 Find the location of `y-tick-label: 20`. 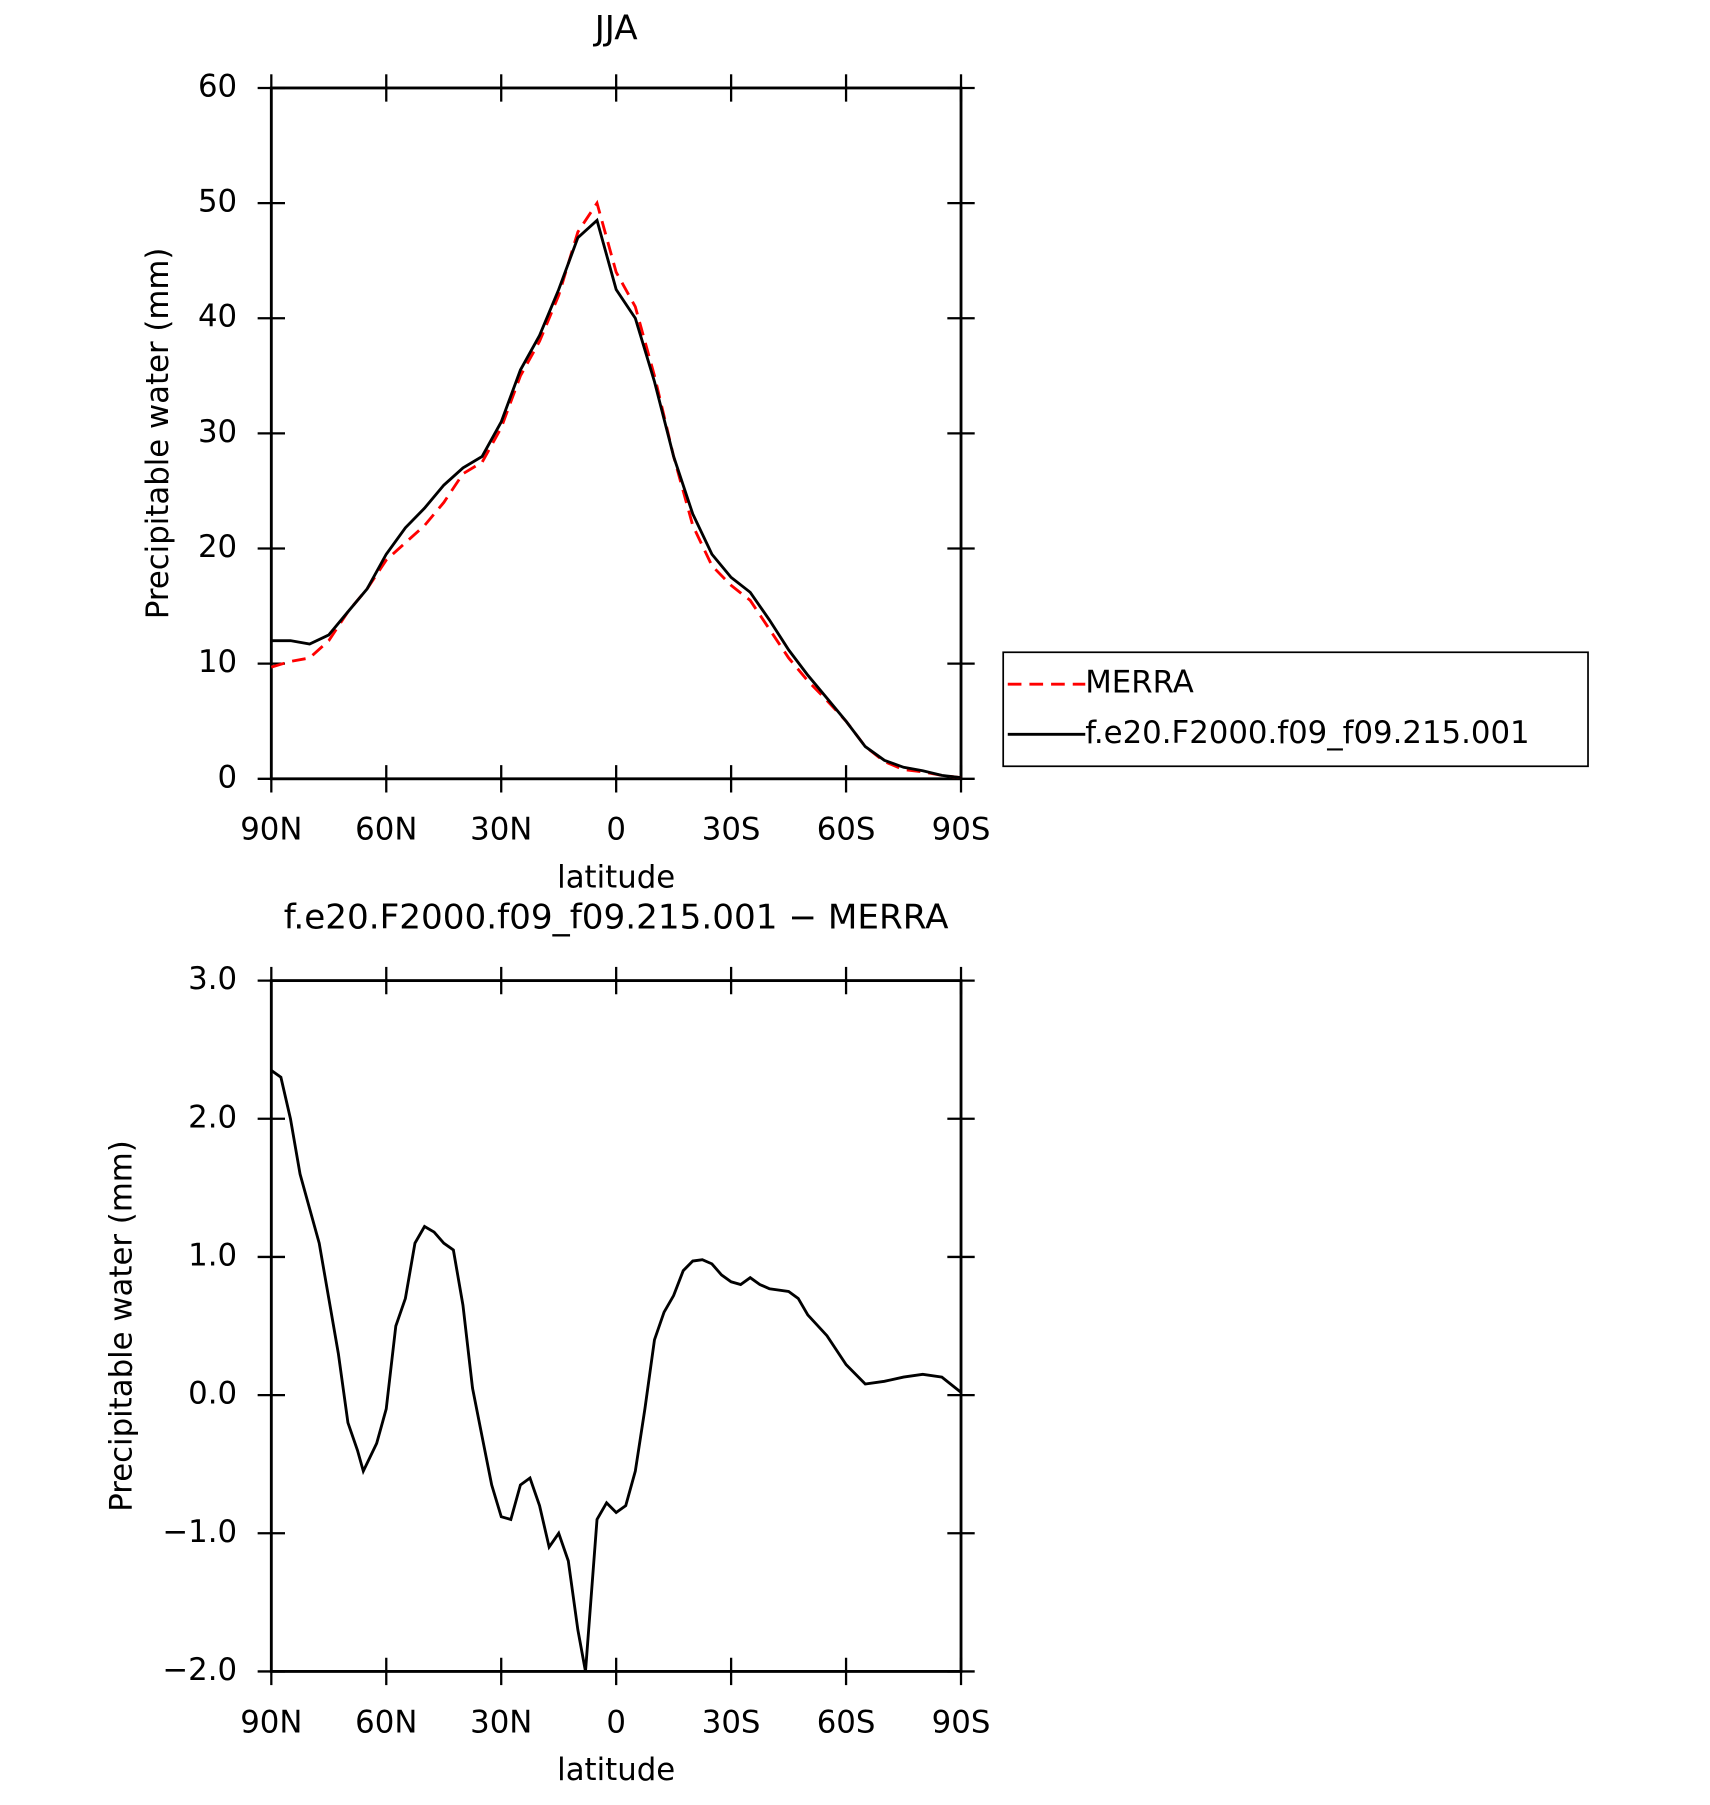

y-tick-label: 20 is located at coordinates (217, 547).